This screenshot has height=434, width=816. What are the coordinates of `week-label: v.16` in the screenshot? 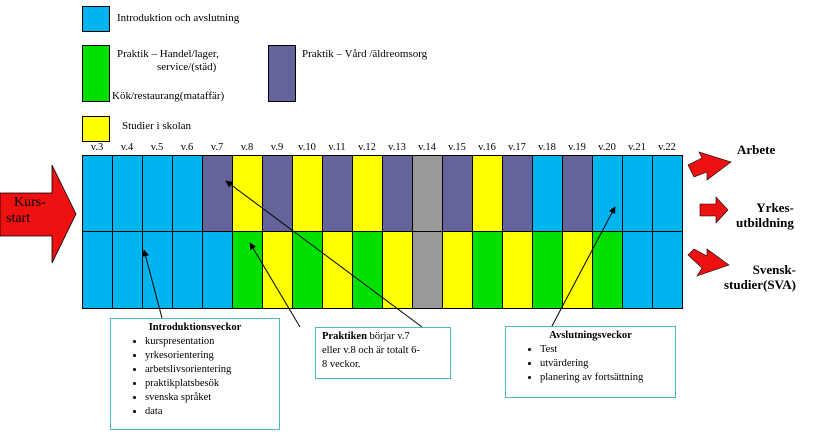 It's located at (487, 147).